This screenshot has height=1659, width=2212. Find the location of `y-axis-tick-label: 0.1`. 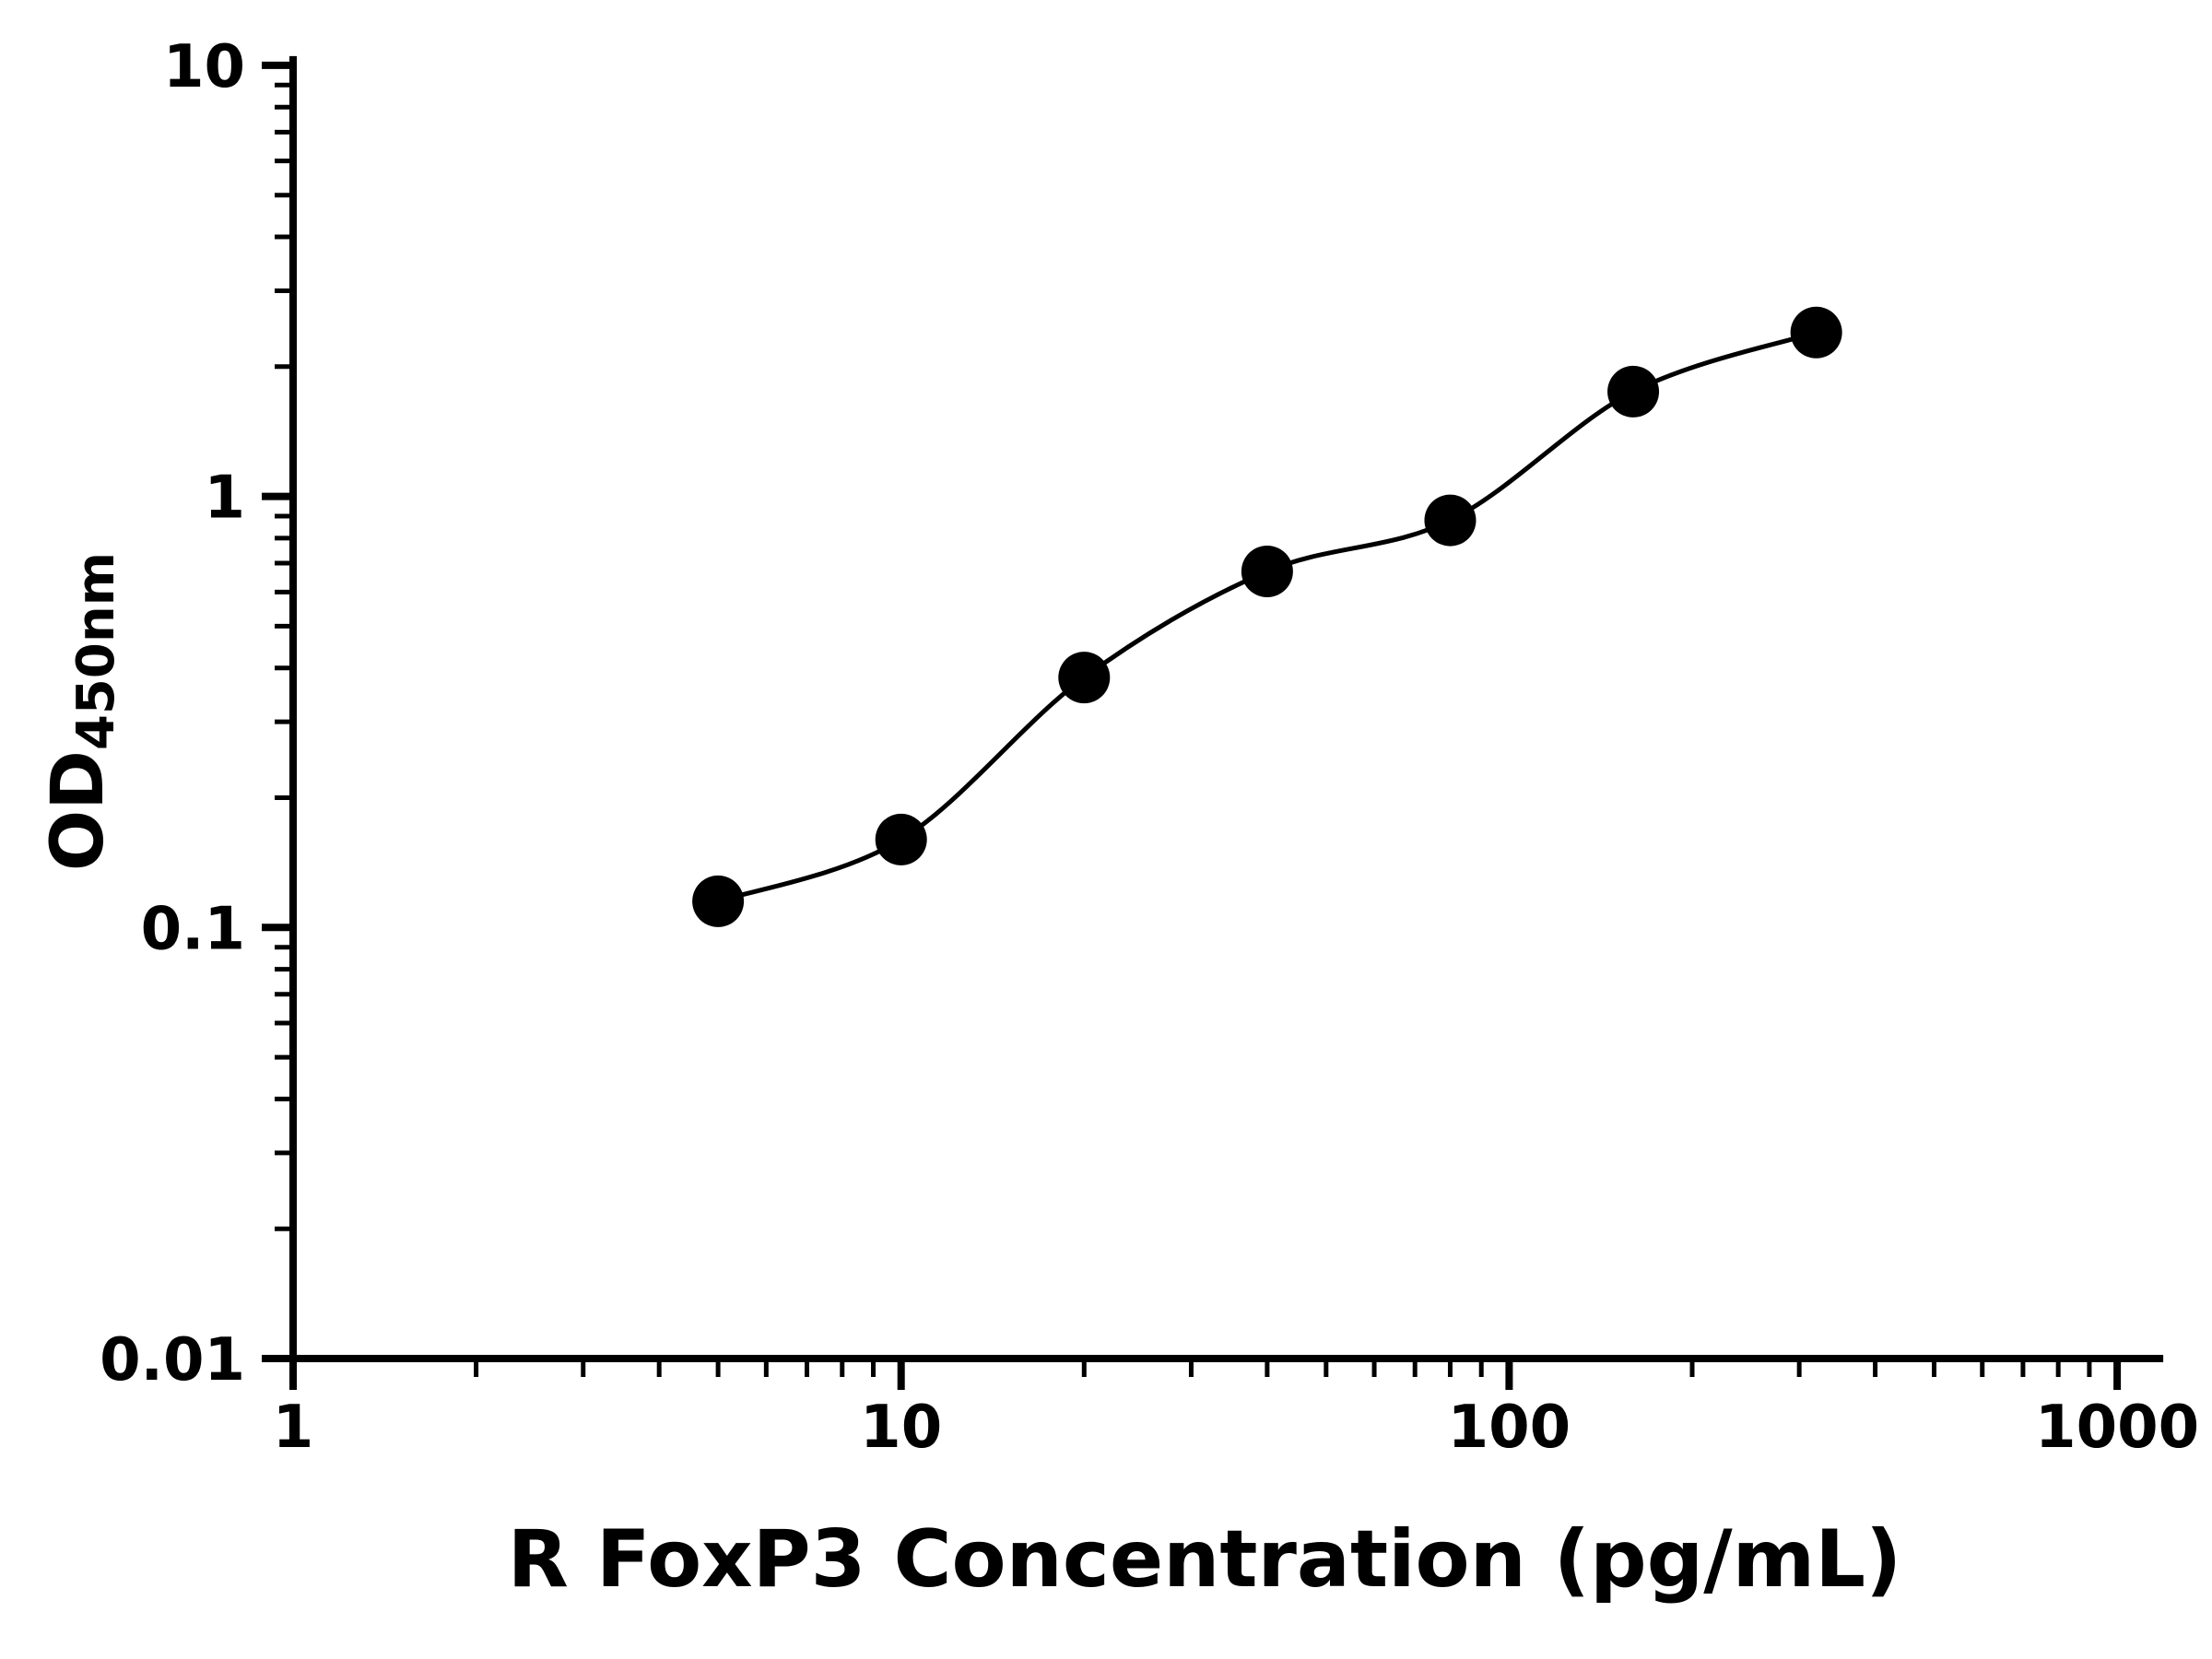

y-axis-tick-label: 0.1 is located at coordinates (193, 929).